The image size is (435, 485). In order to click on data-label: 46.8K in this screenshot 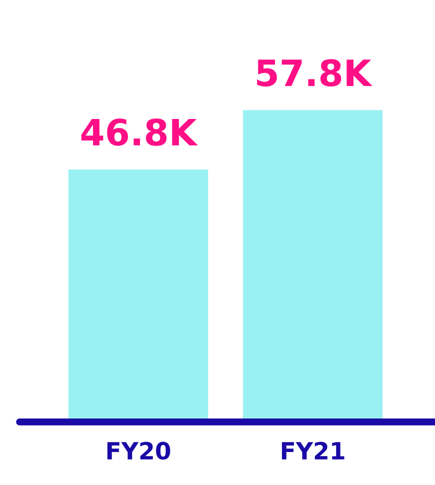, I will do `click(139, 132)`.